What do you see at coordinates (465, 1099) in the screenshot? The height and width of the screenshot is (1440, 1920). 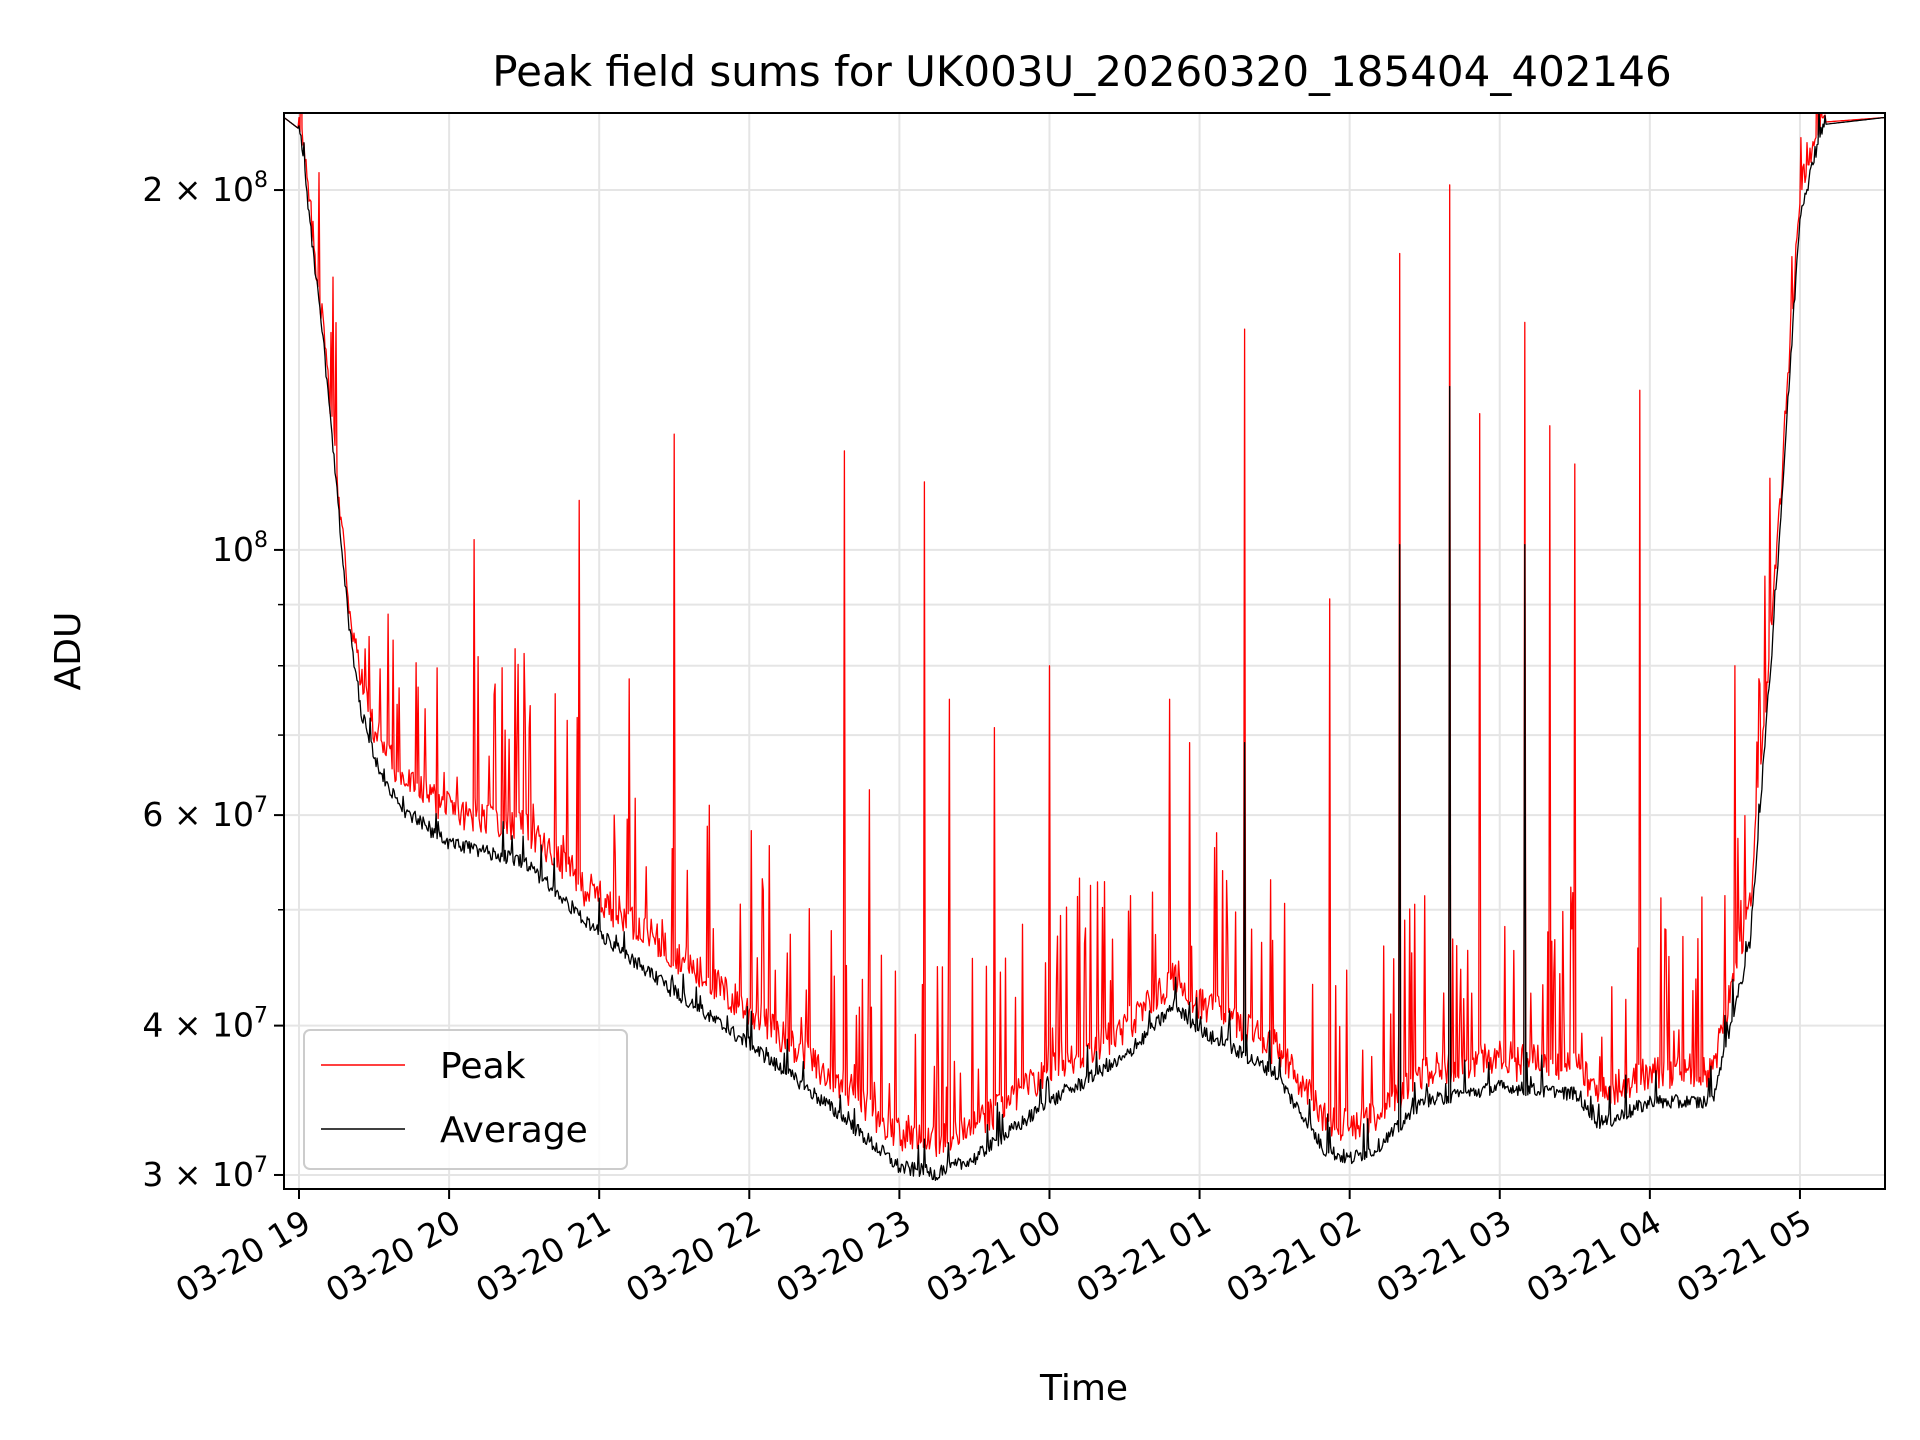 I see `legend: Peak Average` at bounding box center [465, 1099].